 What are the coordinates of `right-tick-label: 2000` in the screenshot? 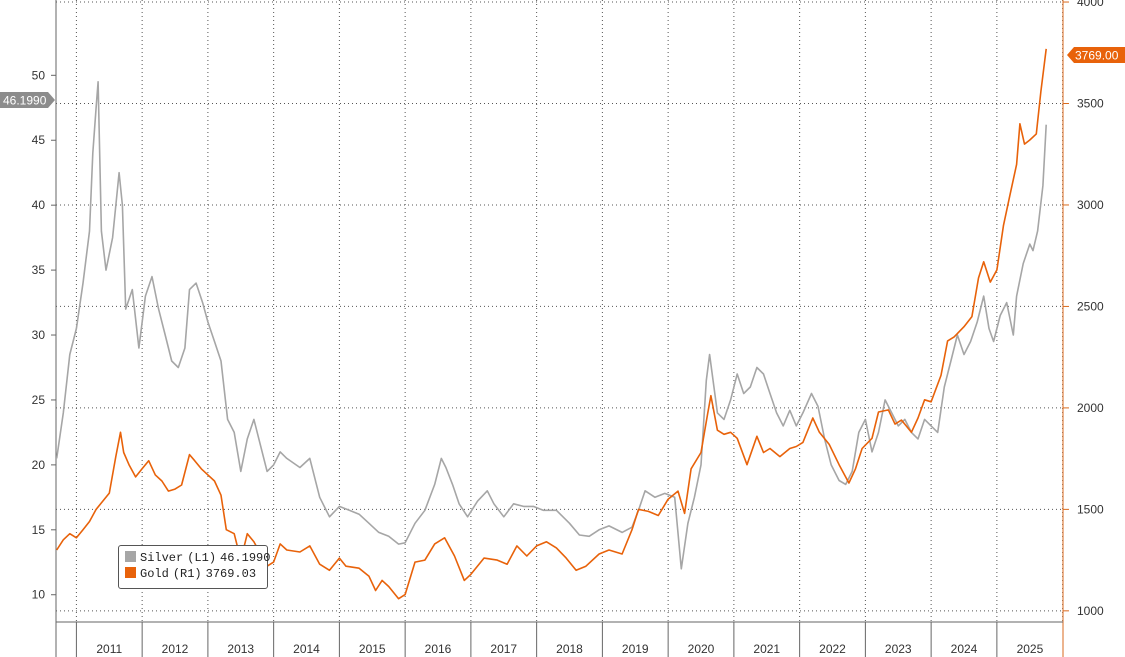 It's located at (1090, 408).